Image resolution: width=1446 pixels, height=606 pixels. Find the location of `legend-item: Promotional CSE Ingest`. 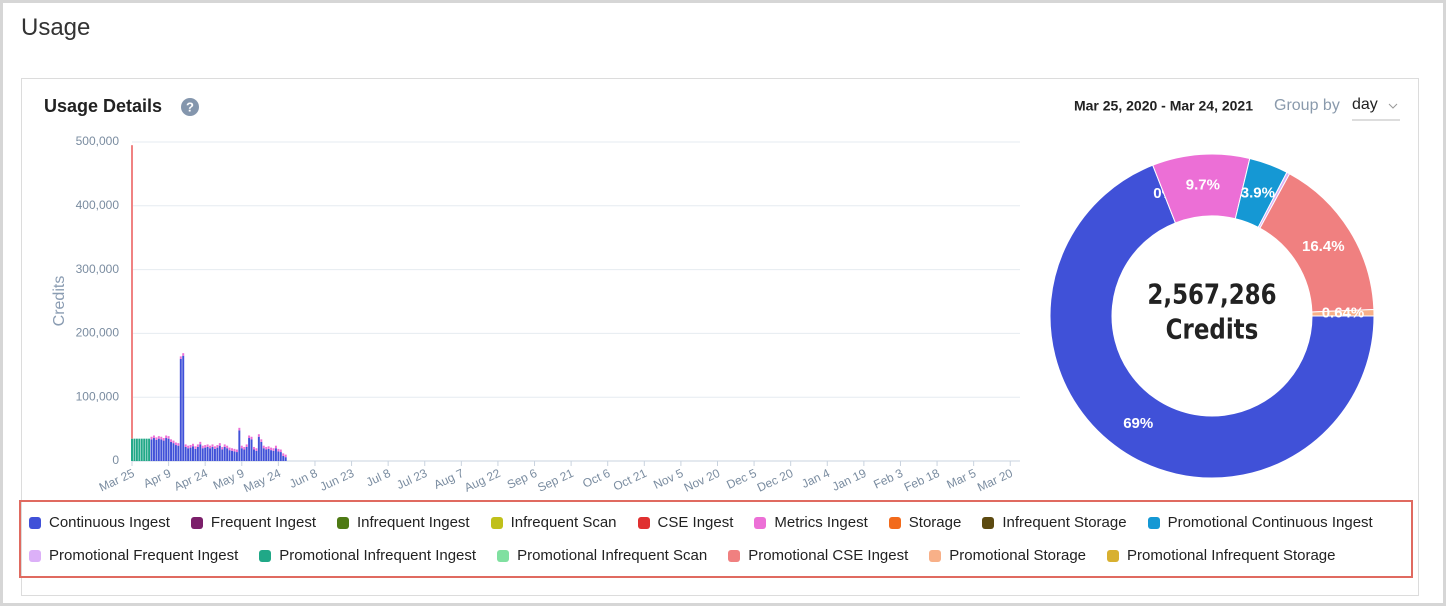

legend-item: Promotional CSE Ingest is located at coordinates (818, 556).